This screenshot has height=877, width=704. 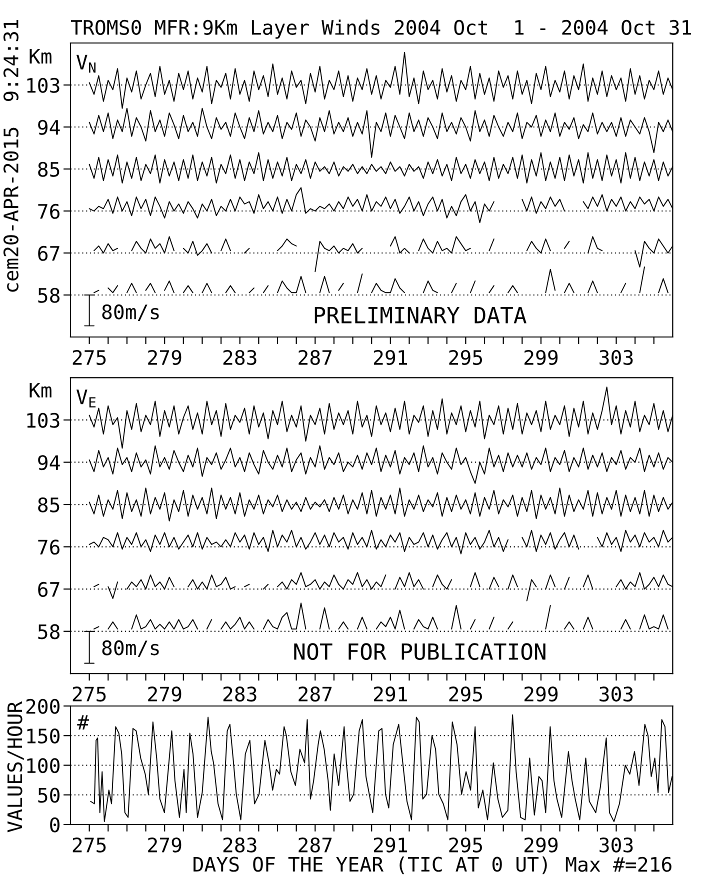 What do you see at coordinates (420, 315) in the screenshot?
I see `annotation: PRELIMINARY DATA` at bounding box center [420, 315].